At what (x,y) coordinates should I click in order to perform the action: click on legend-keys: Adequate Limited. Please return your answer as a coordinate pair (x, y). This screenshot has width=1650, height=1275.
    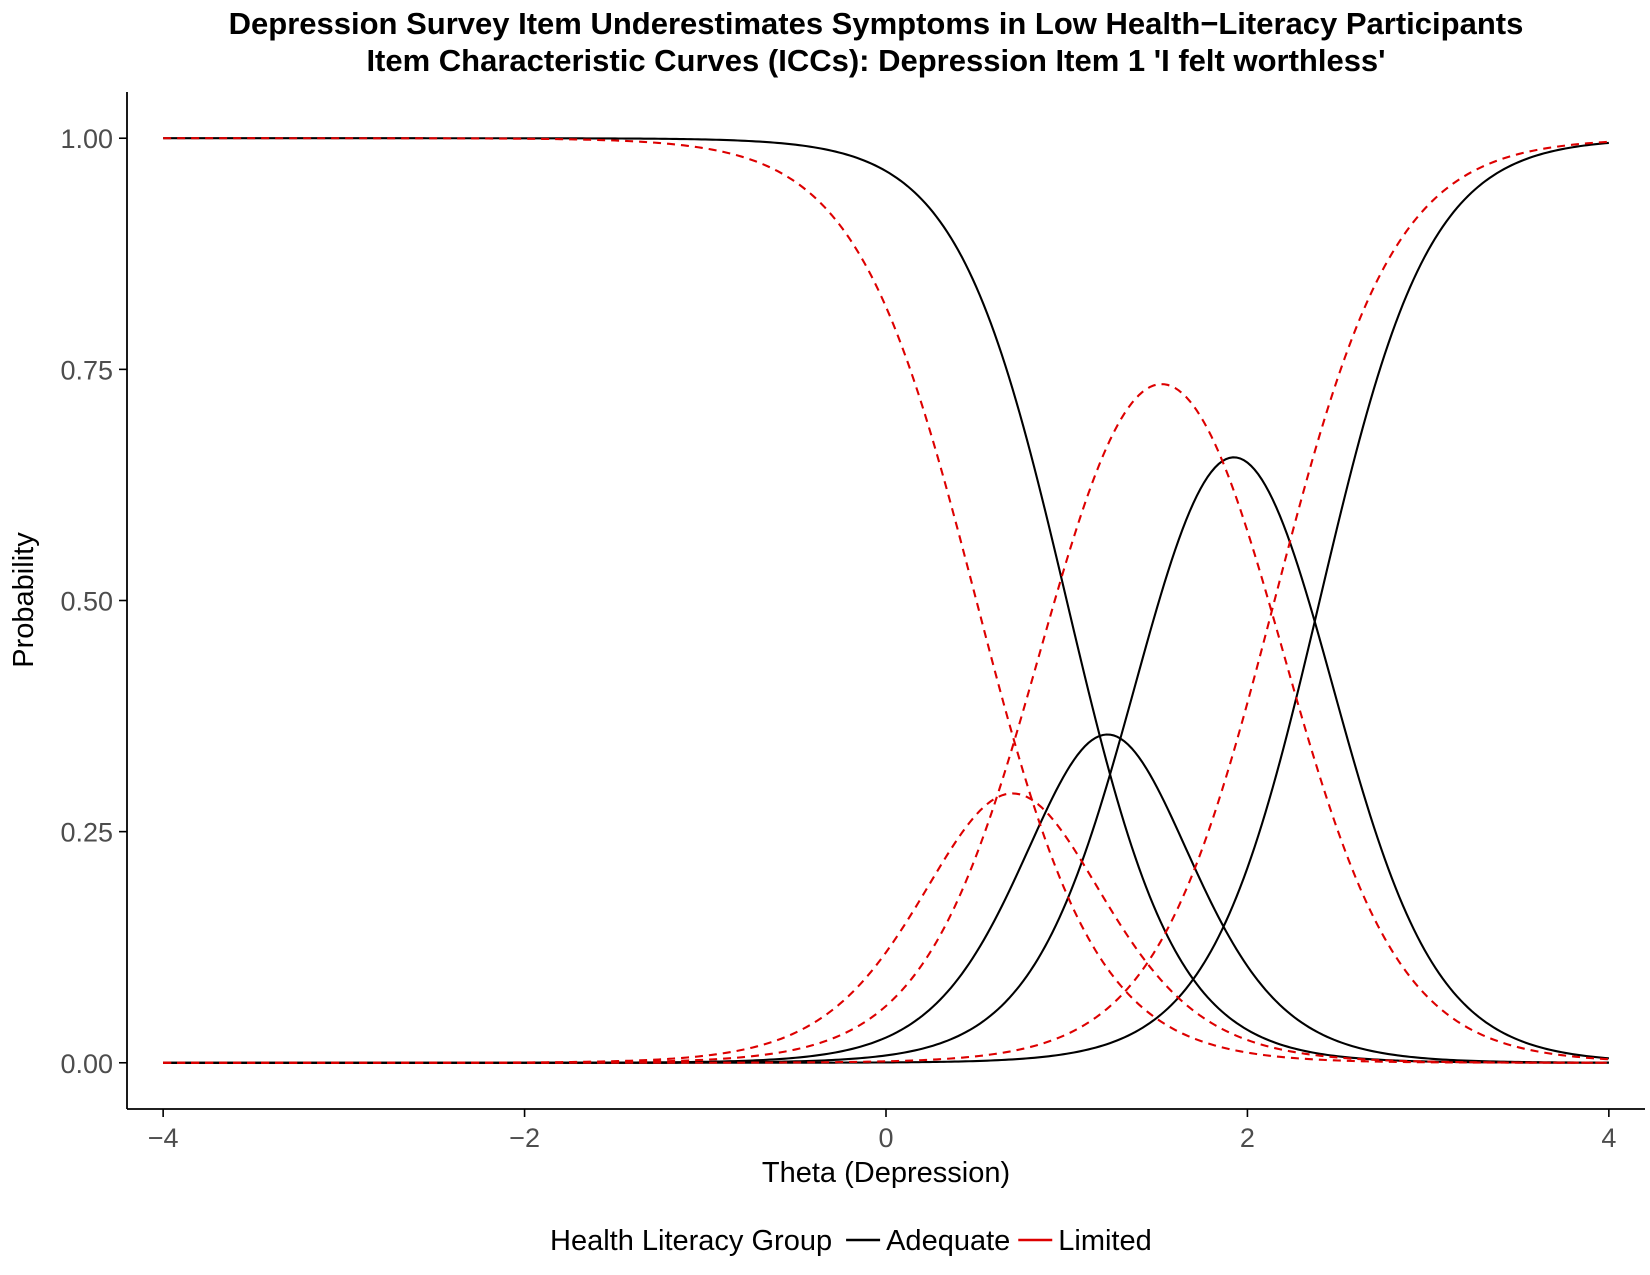
    Looking at the image, I should click on (999, 1241).